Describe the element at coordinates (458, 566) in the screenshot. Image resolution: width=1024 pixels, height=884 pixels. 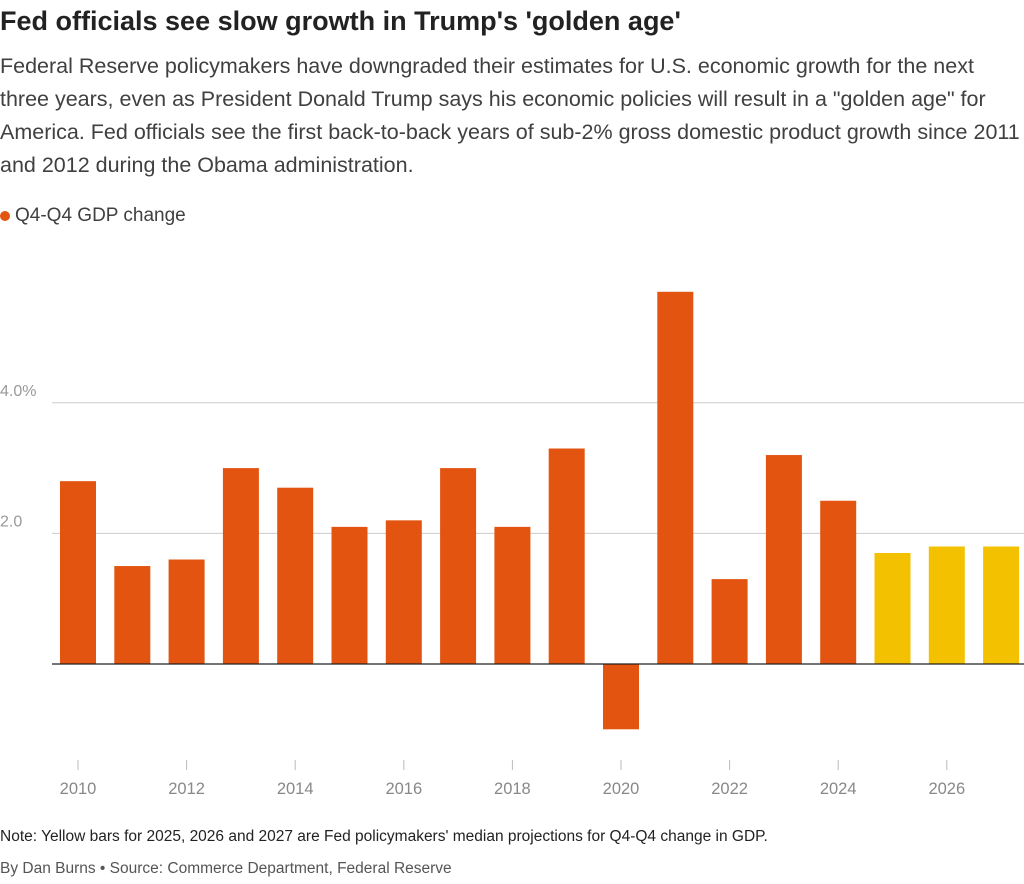
I see `bar-2017` at that location.